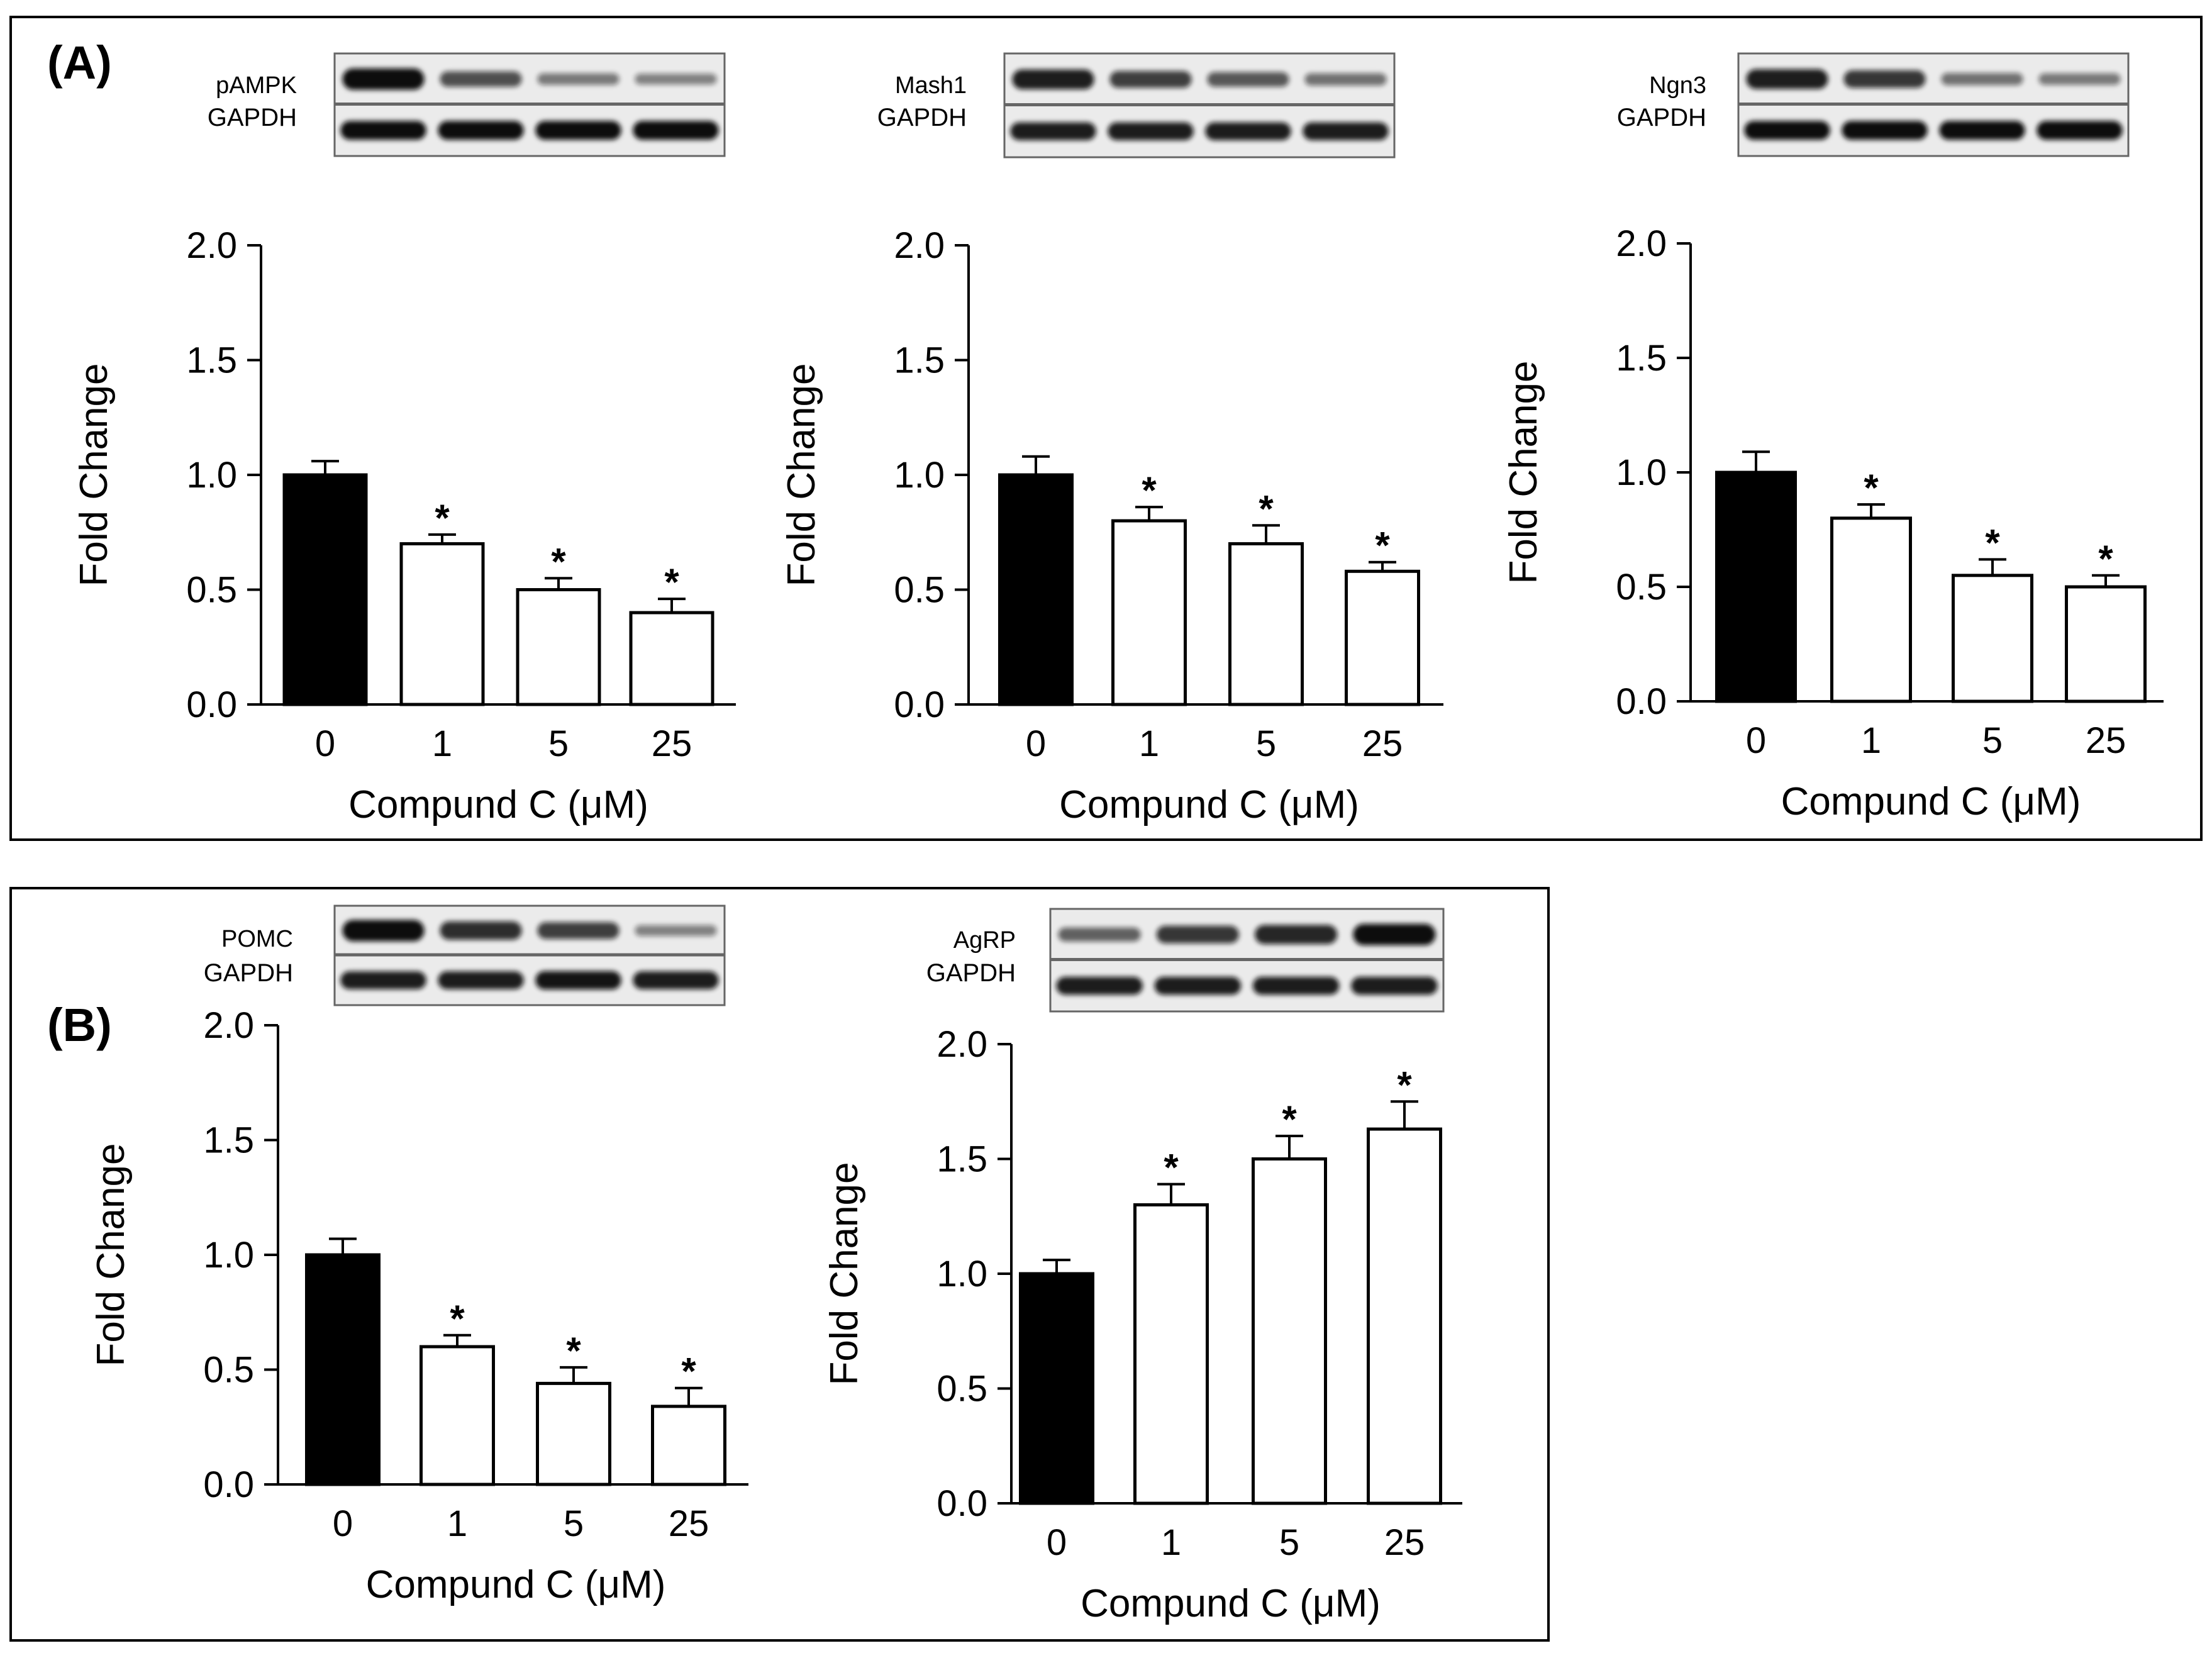 Image resolution: width=2212 pixels, height=1653 pixels. I want to click on blot-target-label: AgRP, so click(985, 941).